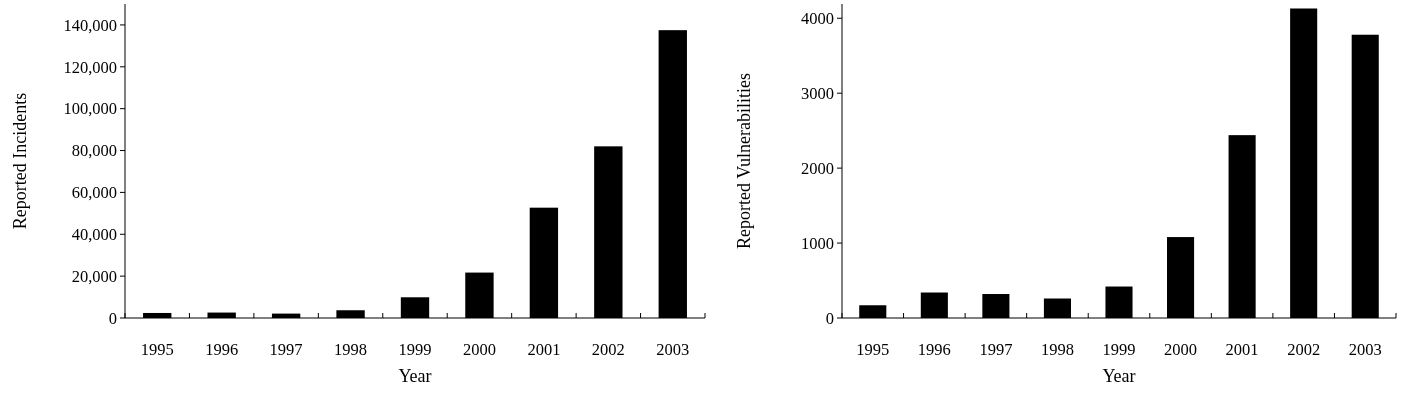 The width and height of the screenshot is (1402, 398). I want to click on y-tick-label: 60,000, so click(94, 193).